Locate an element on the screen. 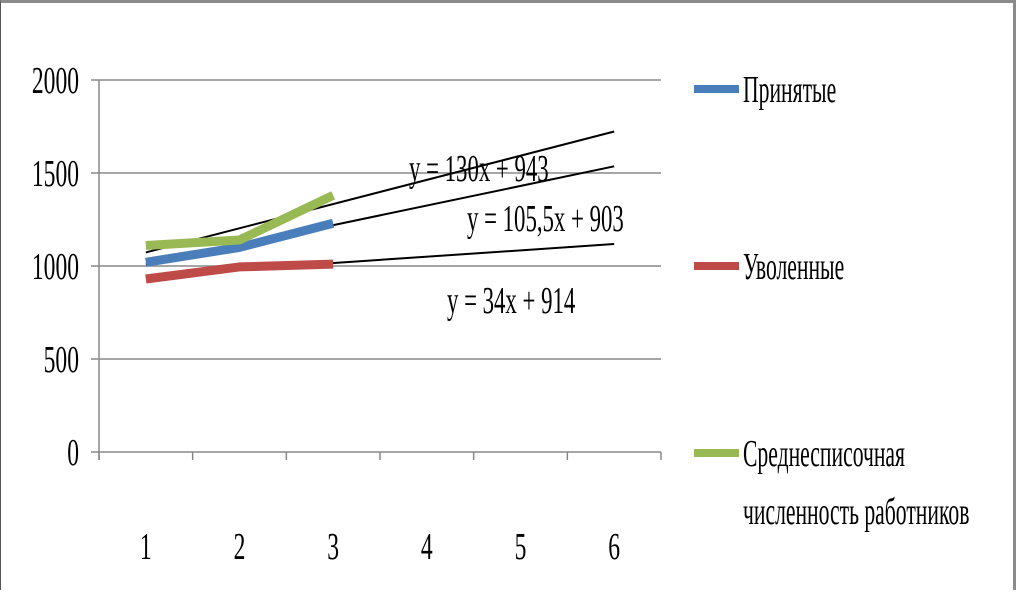  y-tick-label-2: 1000 is located at coordinates (55, 266).